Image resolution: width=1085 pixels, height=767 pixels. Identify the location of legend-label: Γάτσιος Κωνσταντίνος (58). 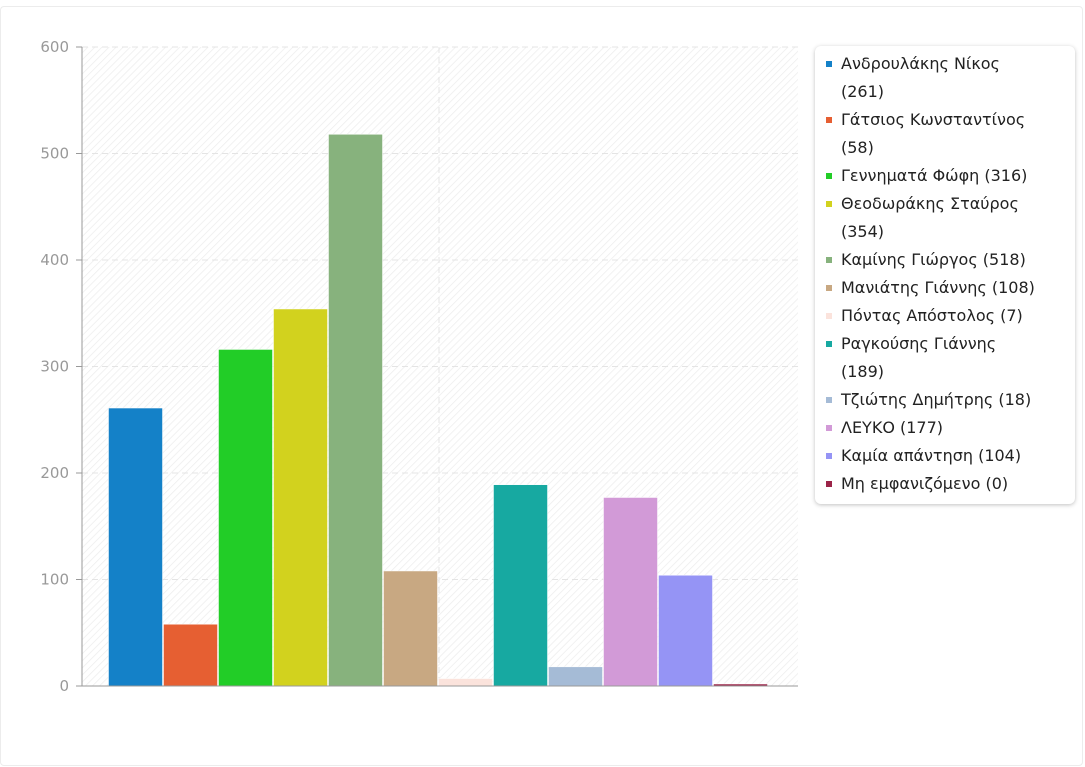
(933, 133).